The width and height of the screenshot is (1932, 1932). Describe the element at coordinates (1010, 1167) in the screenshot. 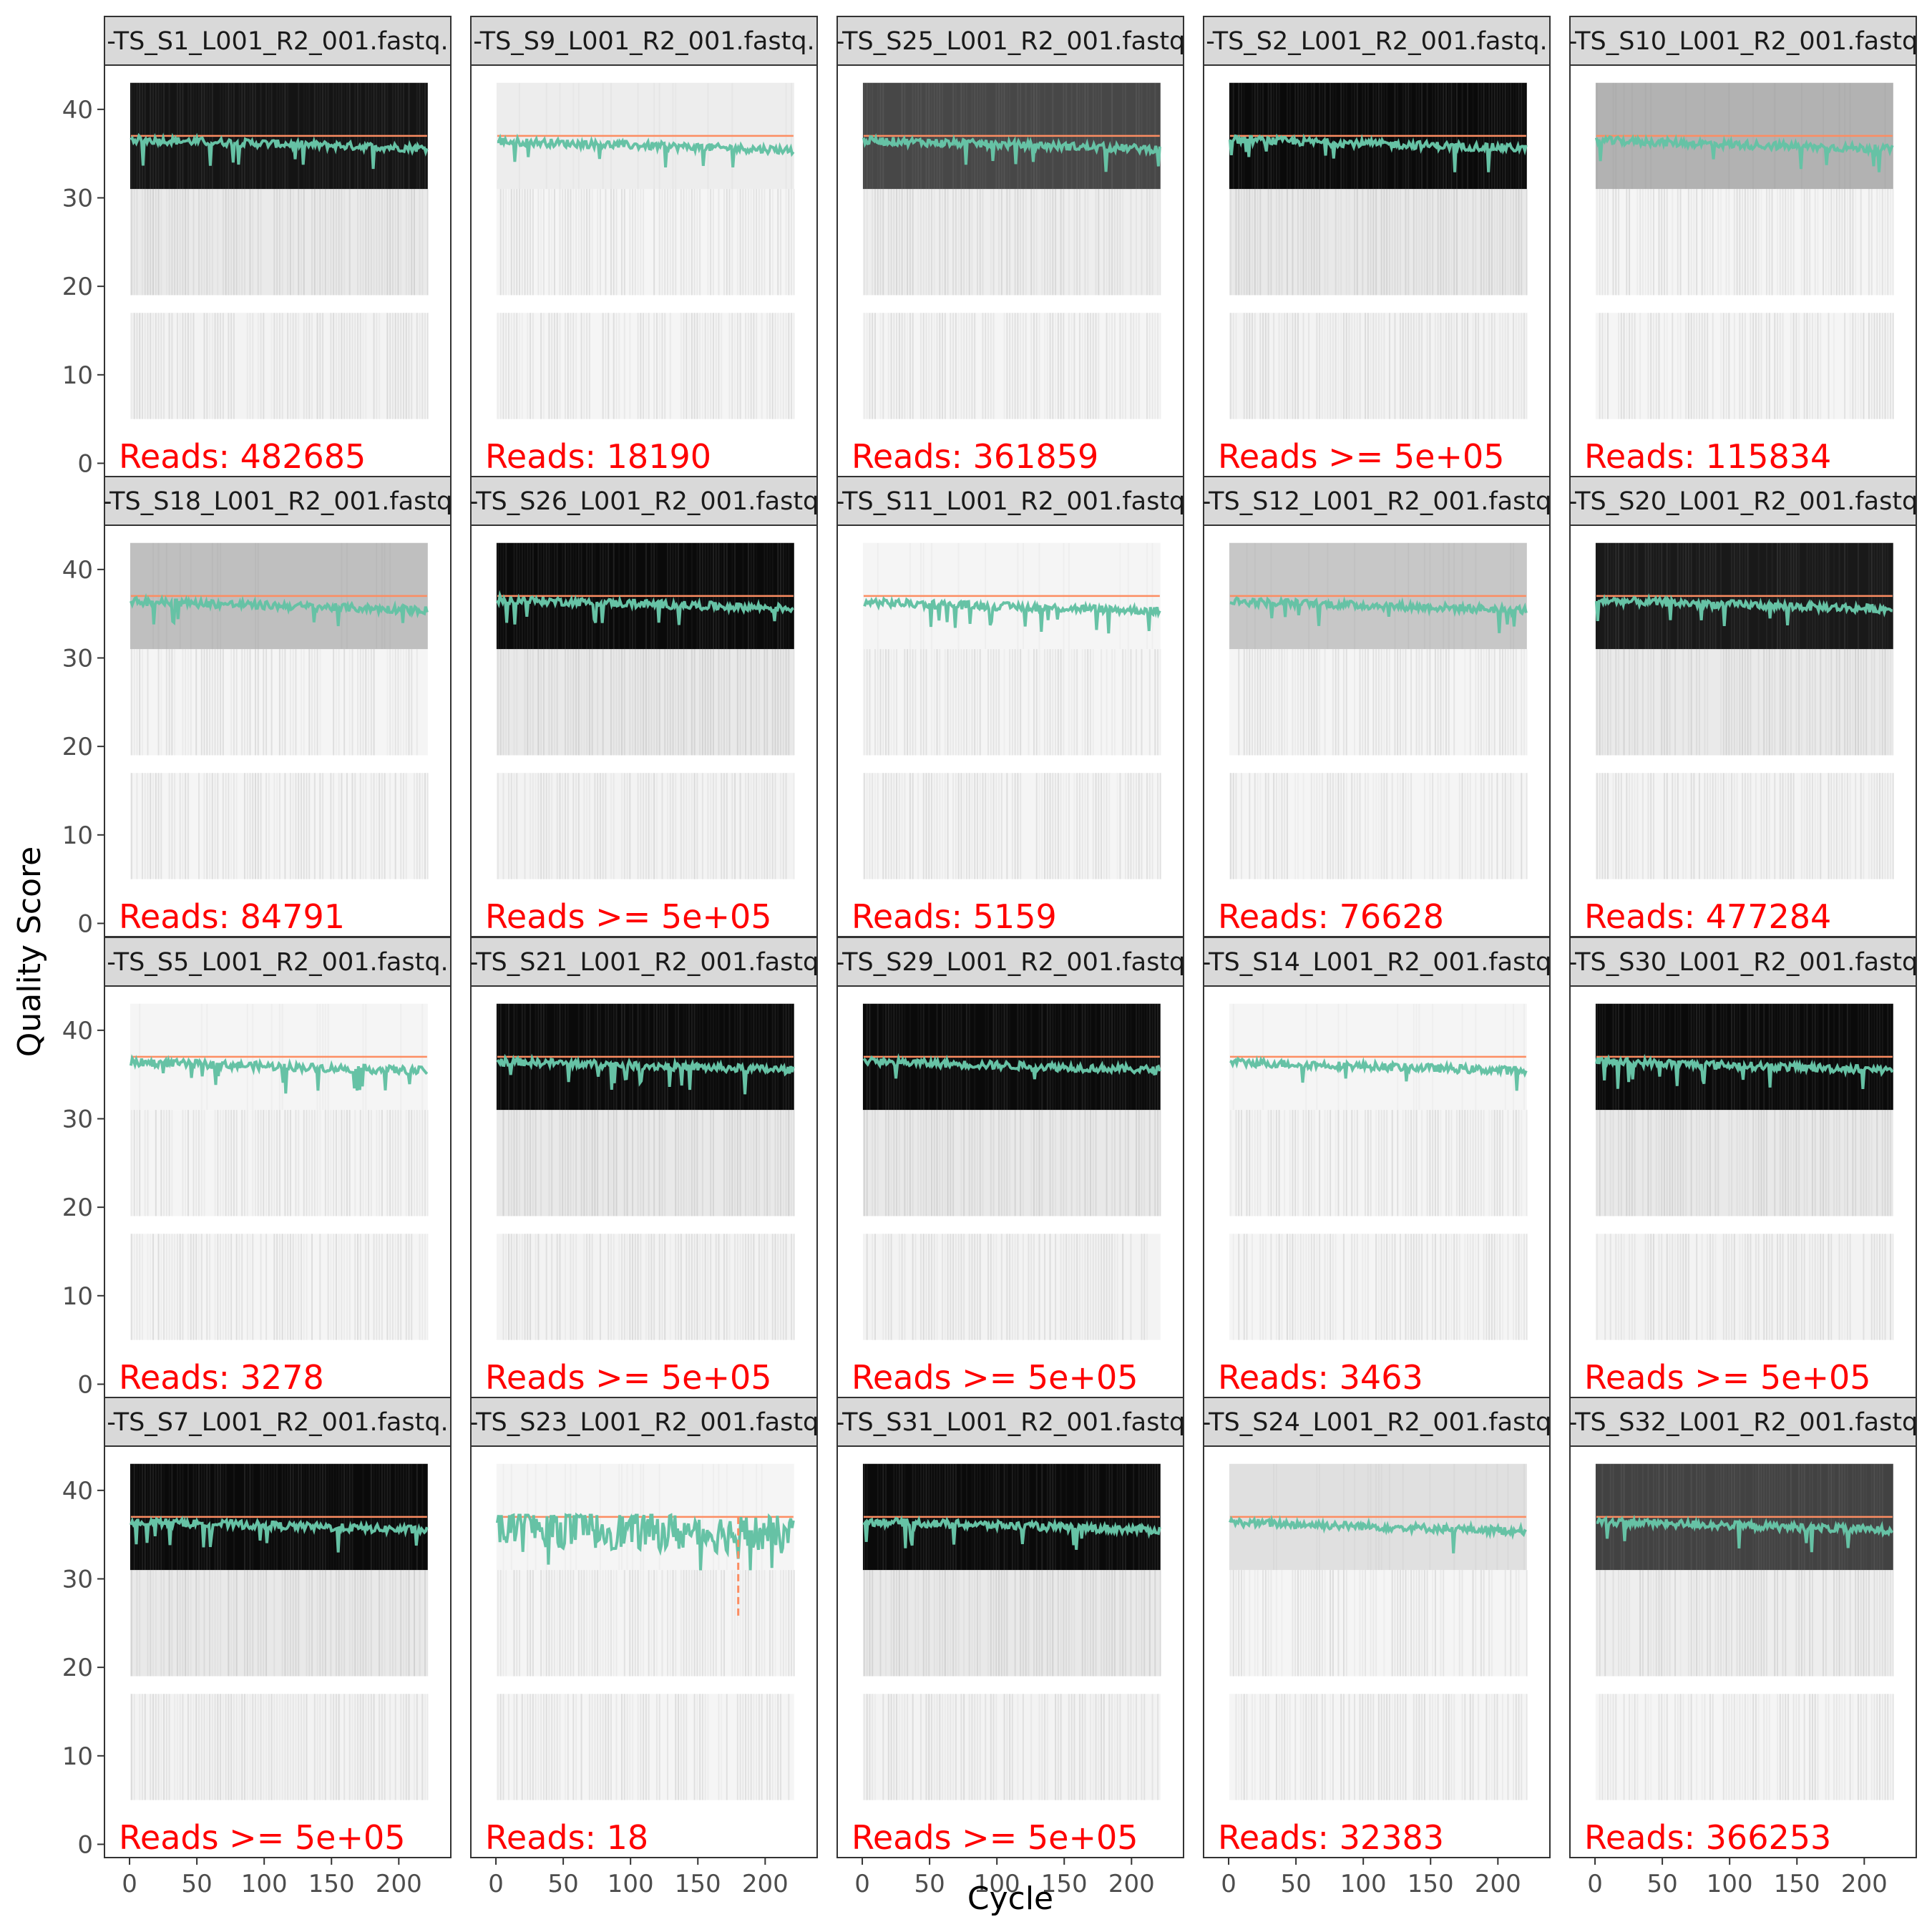

I see `facet-panel: -TS_S29_L001_R2_001.fastq Reads >= 5e+05` at that location.